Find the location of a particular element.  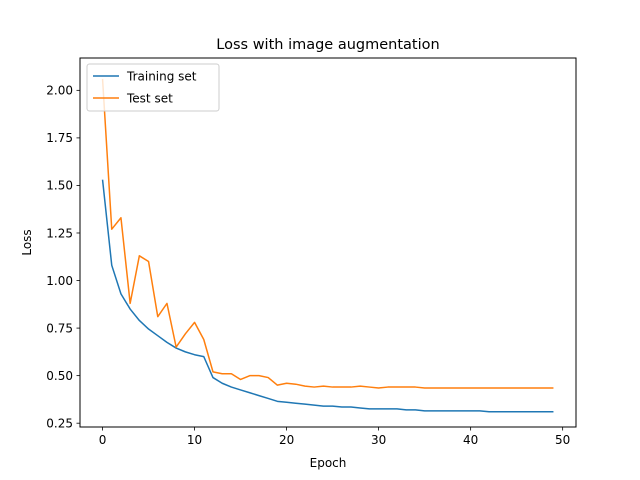

legend-box is located at coordinates (153, 87).